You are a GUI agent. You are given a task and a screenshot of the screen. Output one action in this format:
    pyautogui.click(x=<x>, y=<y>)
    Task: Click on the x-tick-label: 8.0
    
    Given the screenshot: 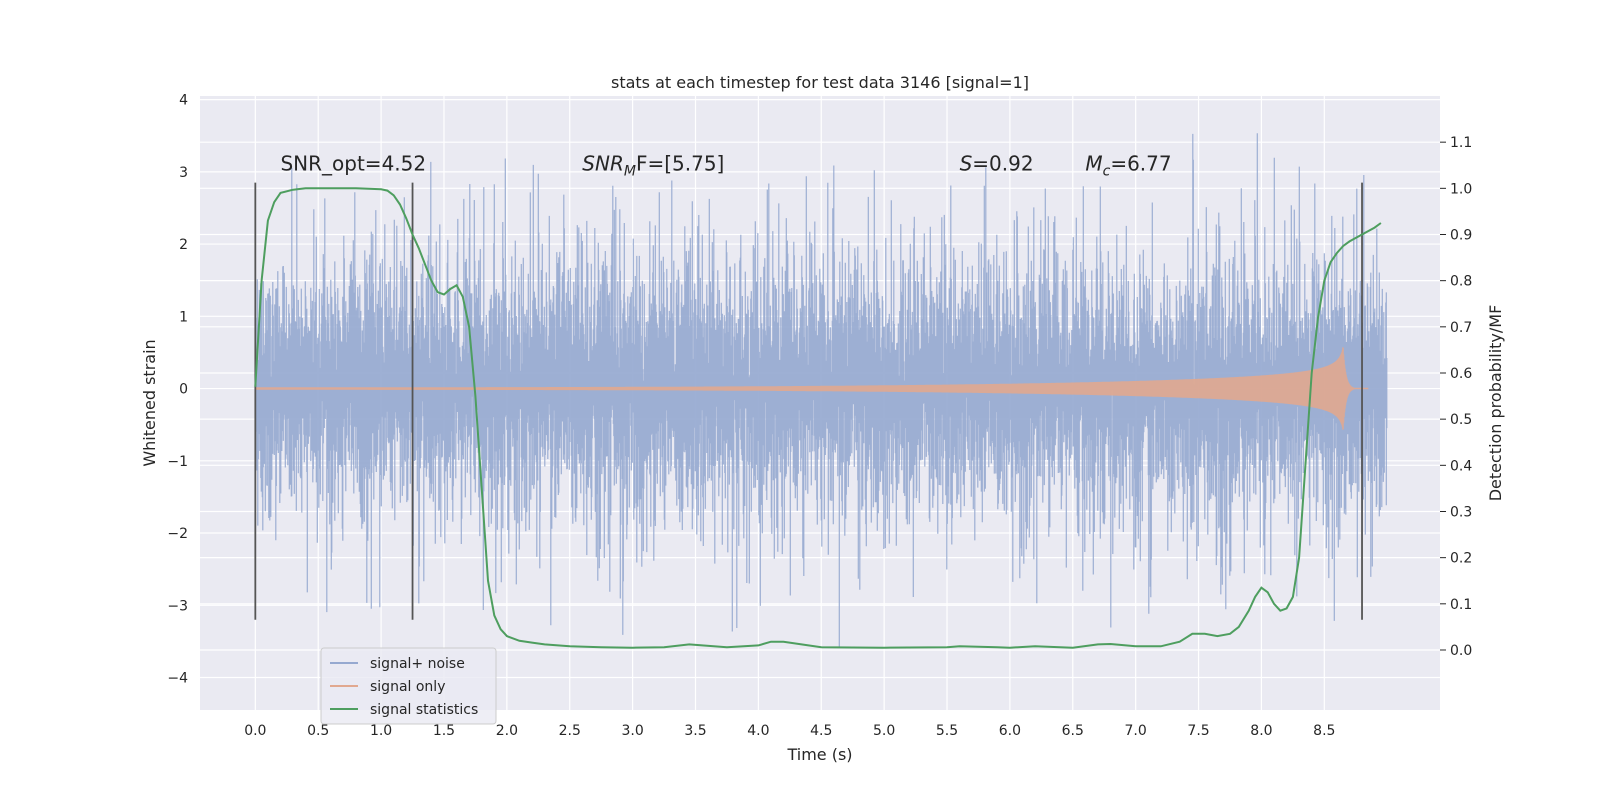 What is the action you would take?
    pyautogui.click(x=1261, y=731)
    